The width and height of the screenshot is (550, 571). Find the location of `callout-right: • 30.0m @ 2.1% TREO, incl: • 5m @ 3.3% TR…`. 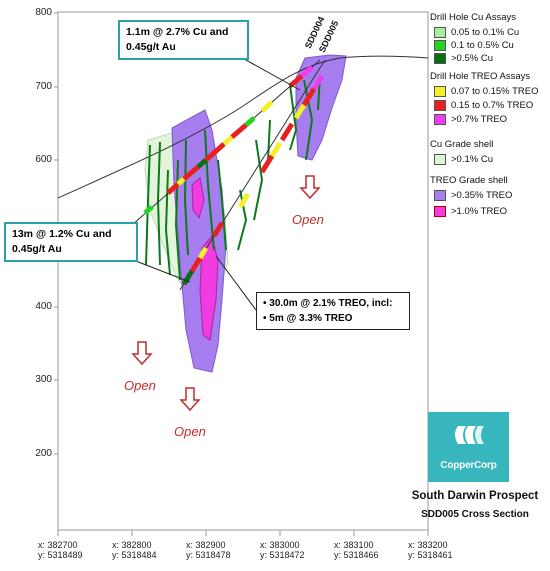

callout-right: • 30.0m @ 2.1% TREO, incl: • 5m @ 3.3% TR… is located at coordinates (333, 311).